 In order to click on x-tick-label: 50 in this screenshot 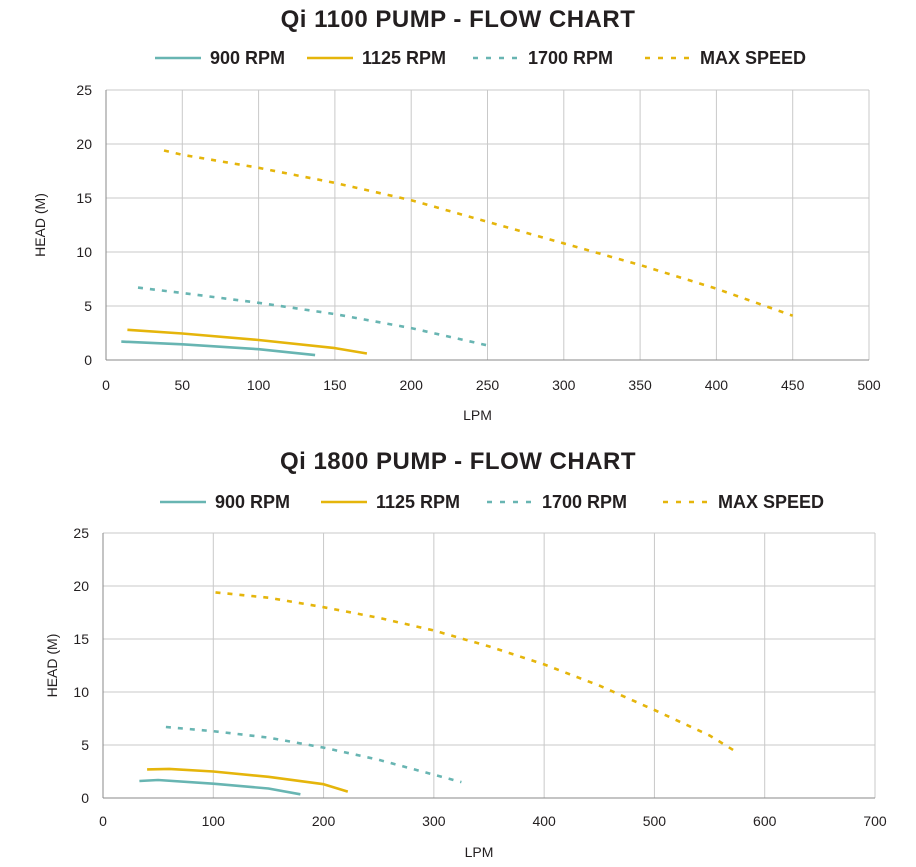, I will do `click(183, 385)`.